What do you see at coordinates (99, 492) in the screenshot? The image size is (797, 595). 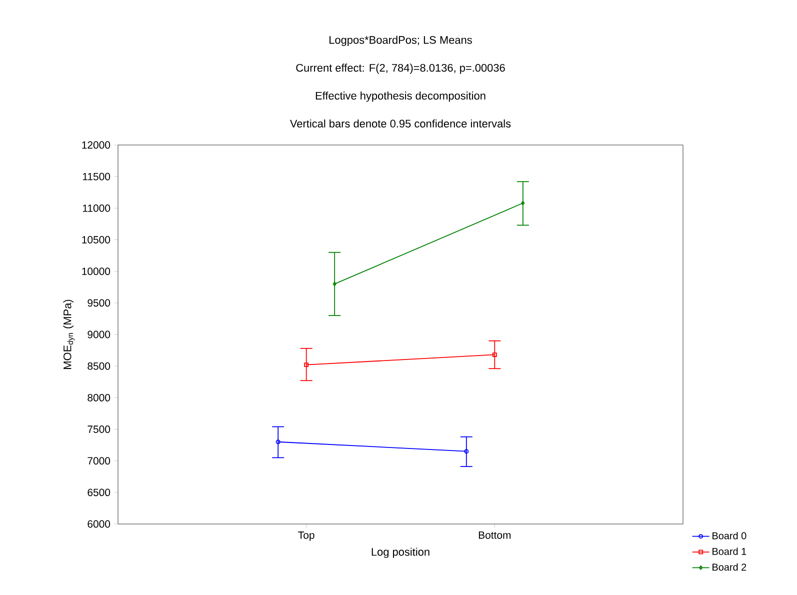 I see `y-tick-label: 6500` at bounding box center [99, 492].